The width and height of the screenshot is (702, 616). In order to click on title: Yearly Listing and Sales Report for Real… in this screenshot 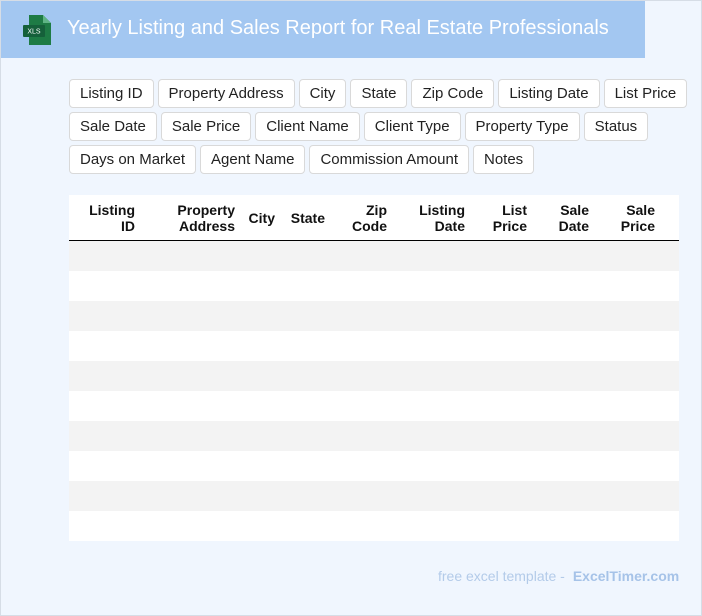, I will do `click(338, 28)`.